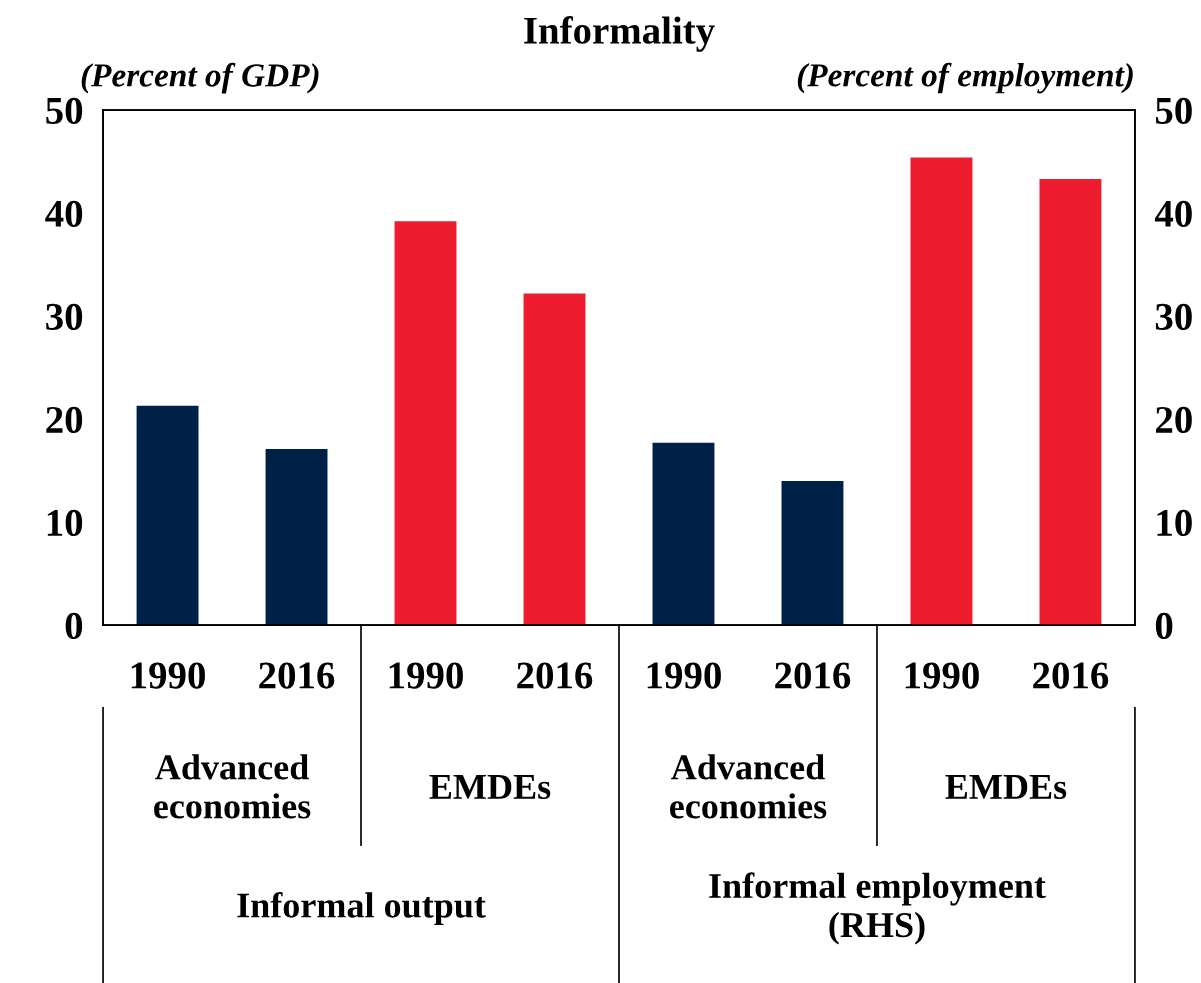 This screenshot has width=1201, height=983. I want to click on y2-tick-label: 10, so click(1174, 523).